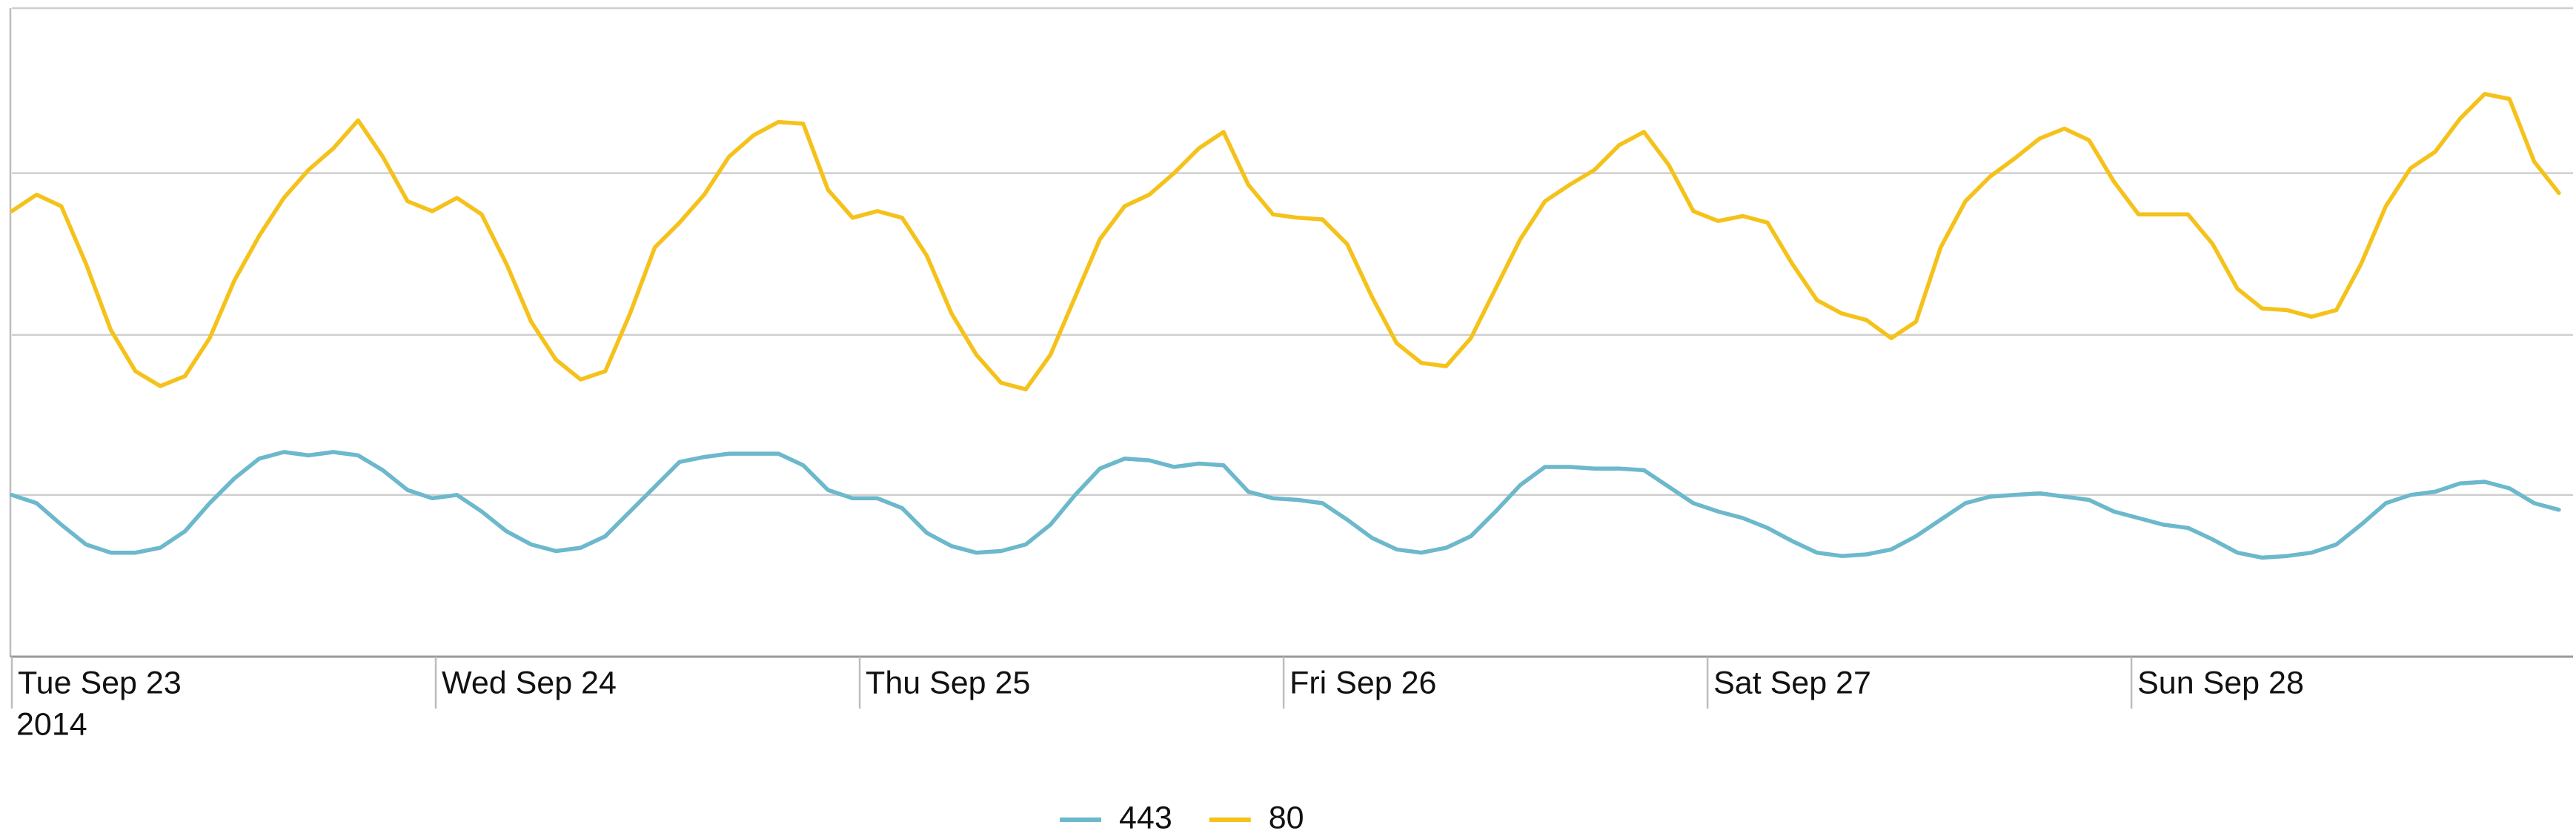 The image size is (2576, 839). I want to click on legend-label: 80, so click(1286, 818).